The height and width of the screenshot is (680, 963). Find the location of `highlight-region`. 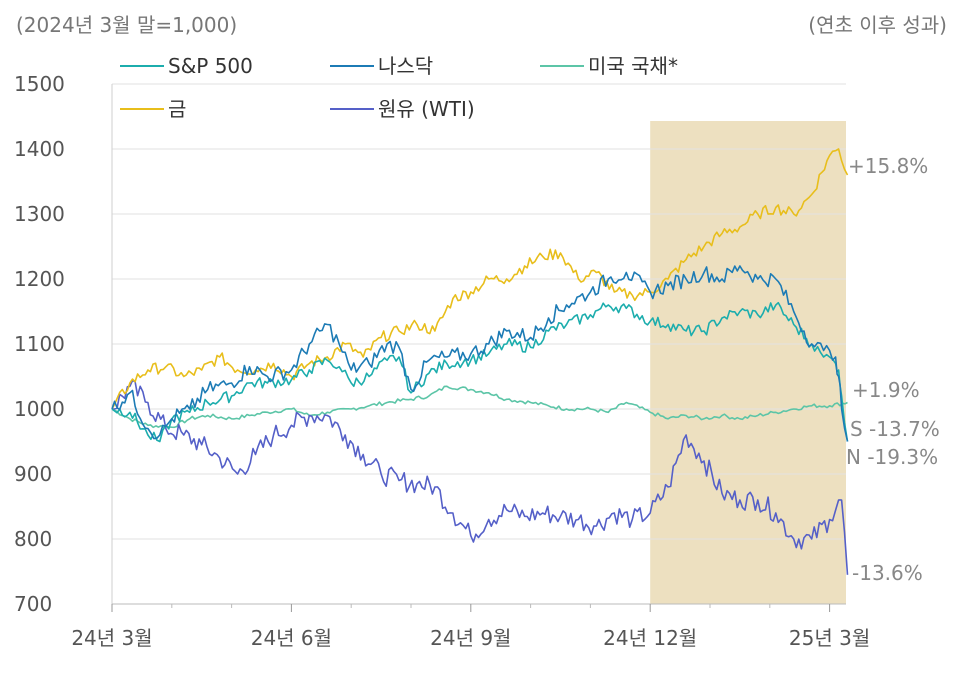

highlight-region is located at coordinates (748, 362).